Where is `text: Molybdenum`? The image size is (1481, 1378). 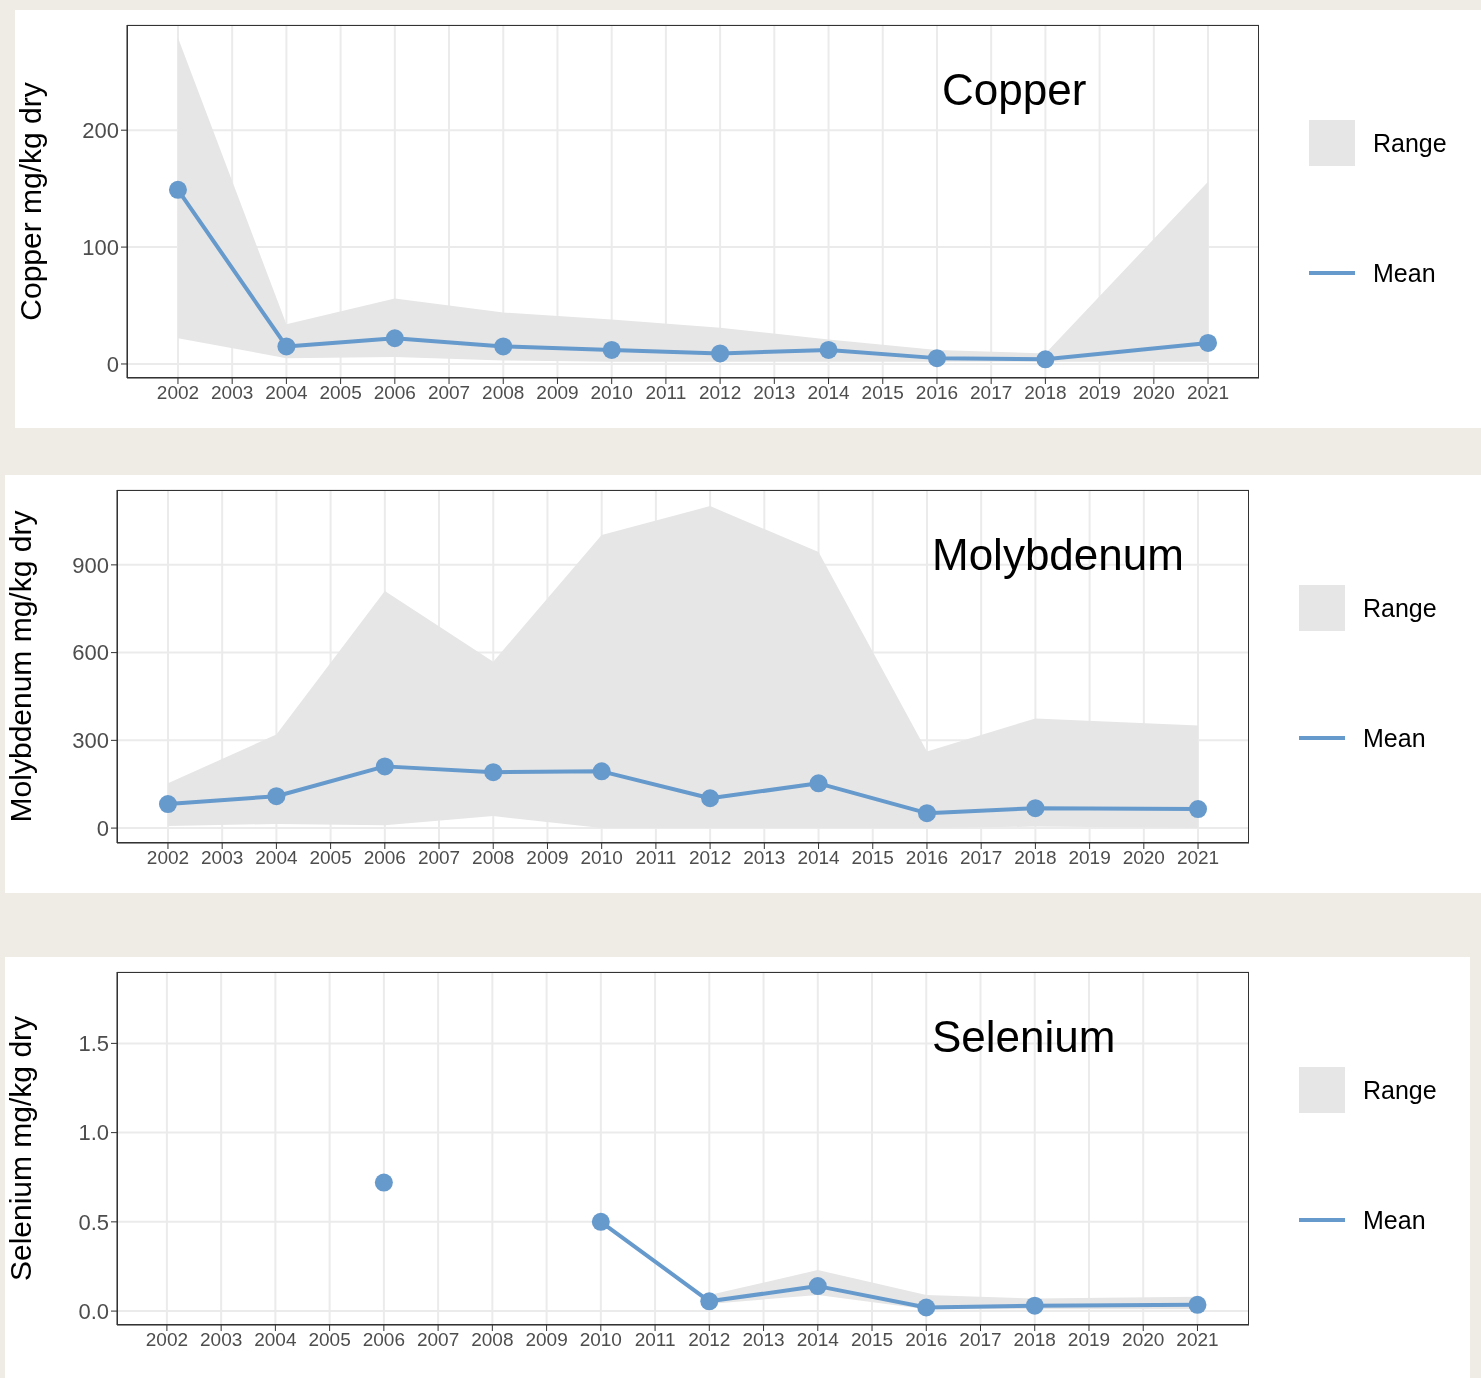 text: Molybdenum is located at coordinates (1058, 555).